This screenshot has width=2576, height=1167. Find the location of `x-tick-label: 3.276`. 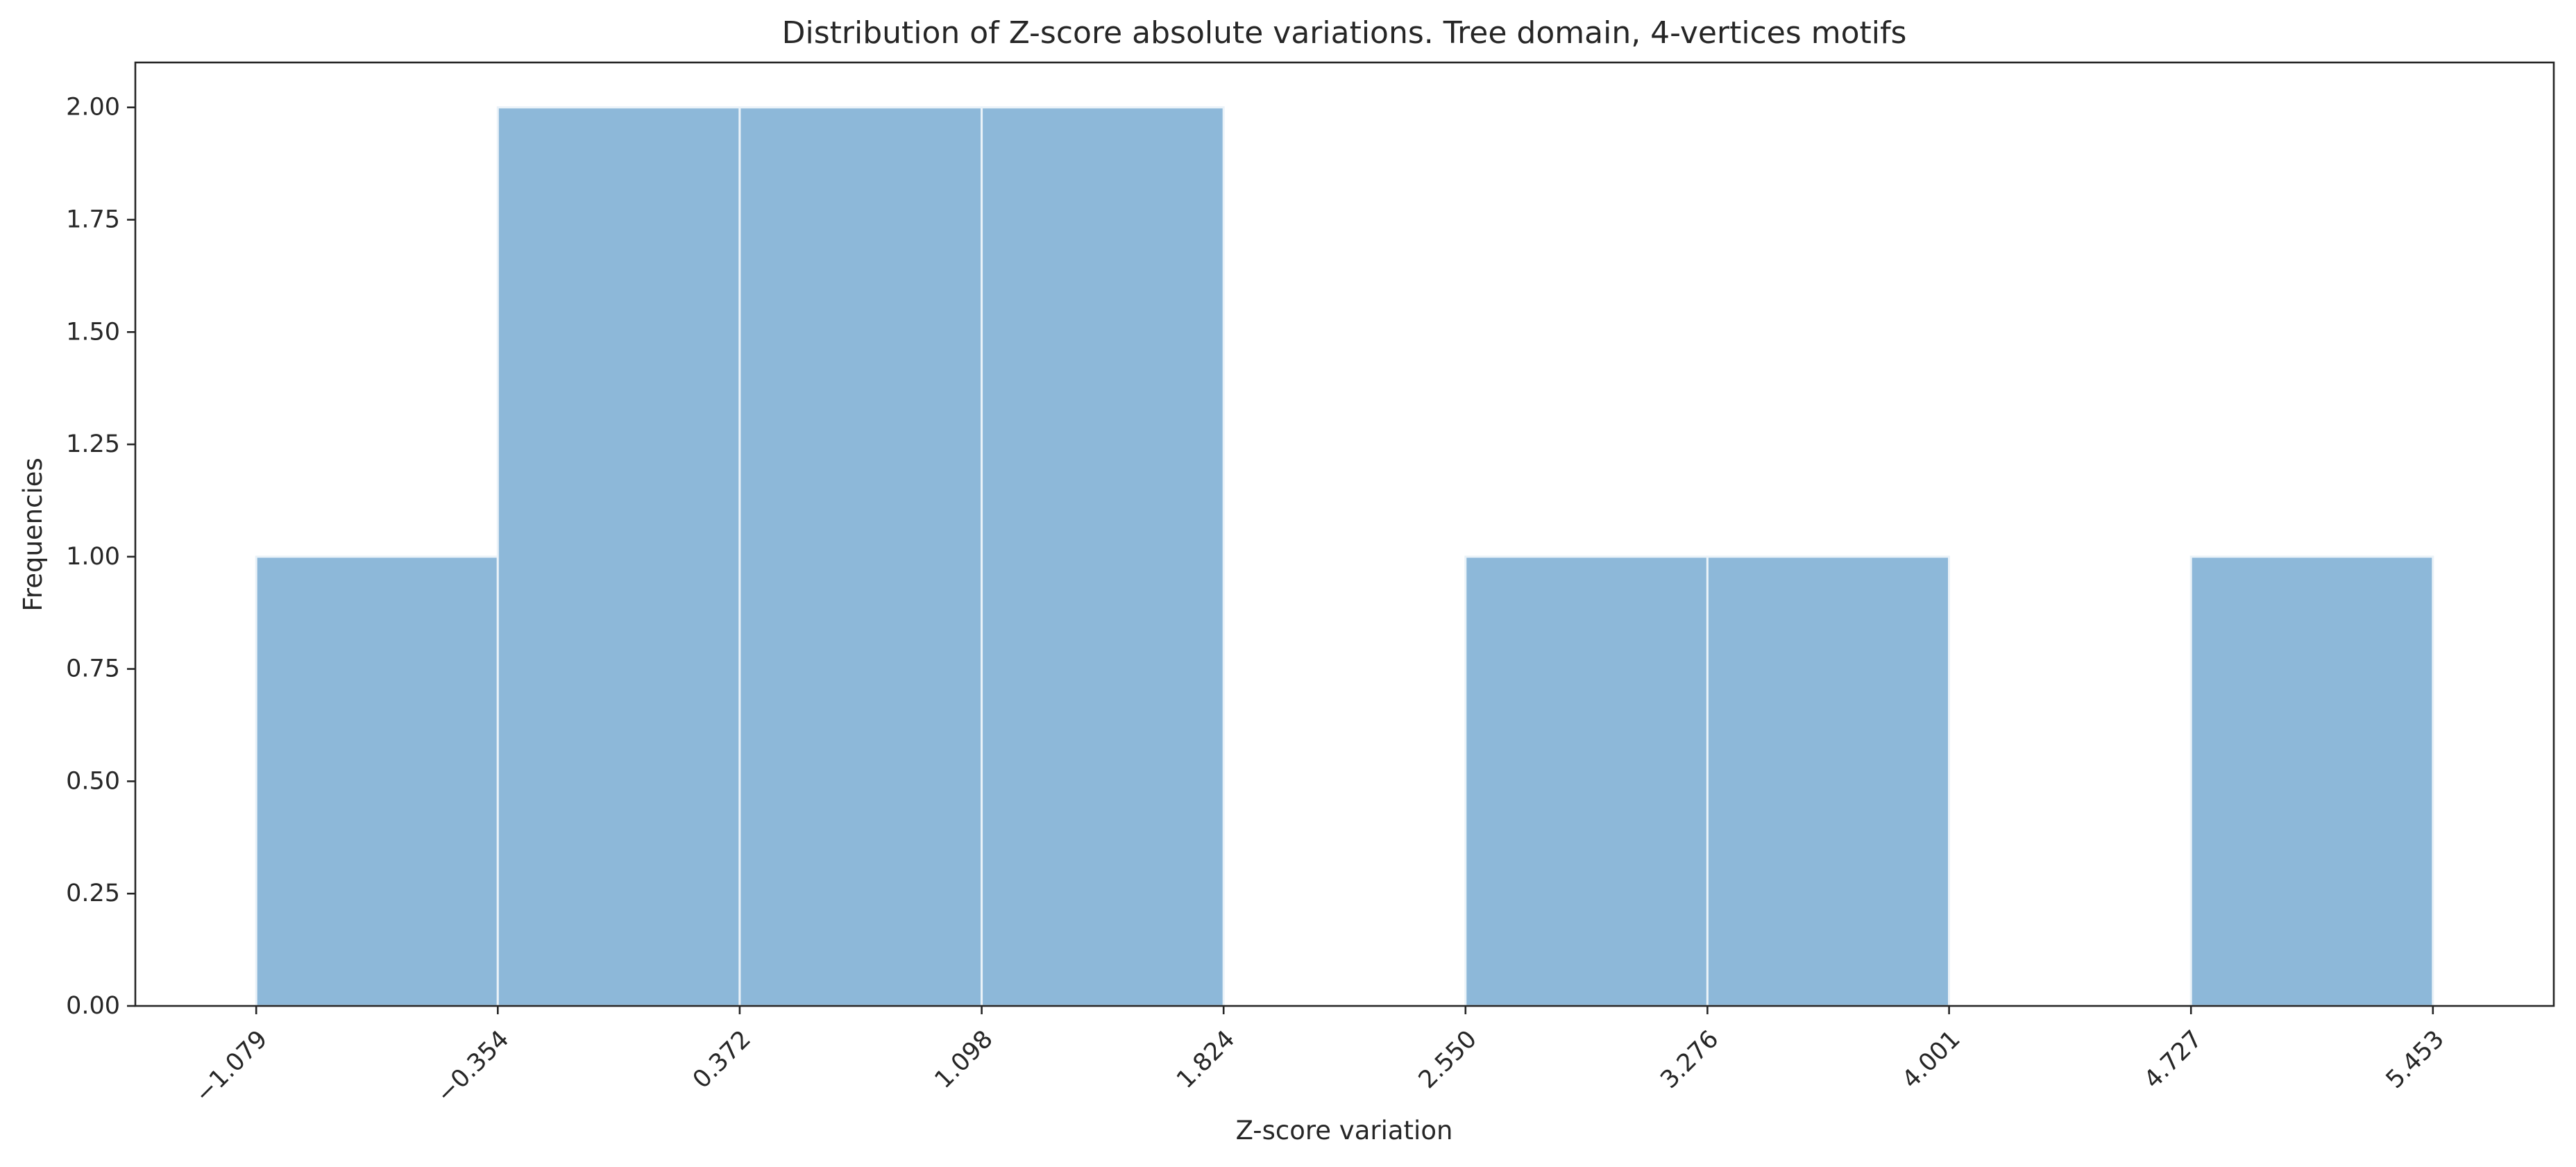

x-tick-label: 3.276 is located at coordinates (1689, 1059).